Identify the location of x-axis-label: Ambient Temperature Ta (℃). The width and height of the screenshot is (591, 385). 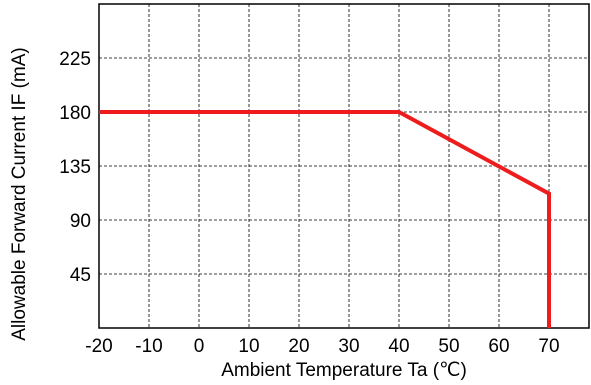
(344, 370).